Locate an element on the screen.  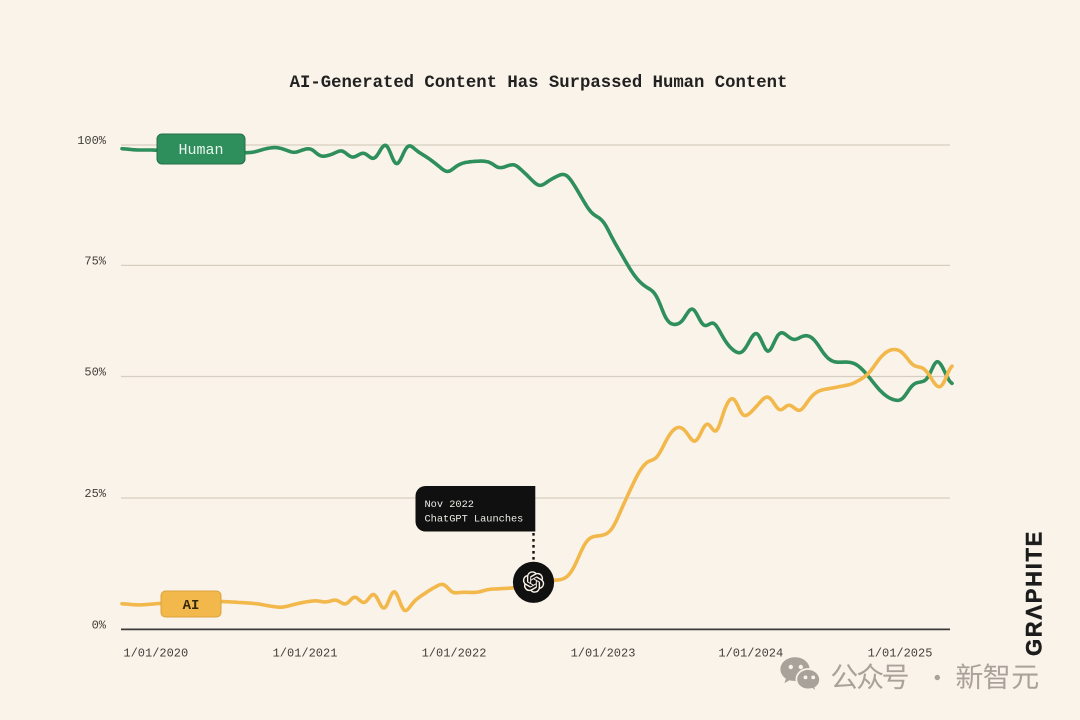
svg-text: Human is located at coordinates (200, 150).